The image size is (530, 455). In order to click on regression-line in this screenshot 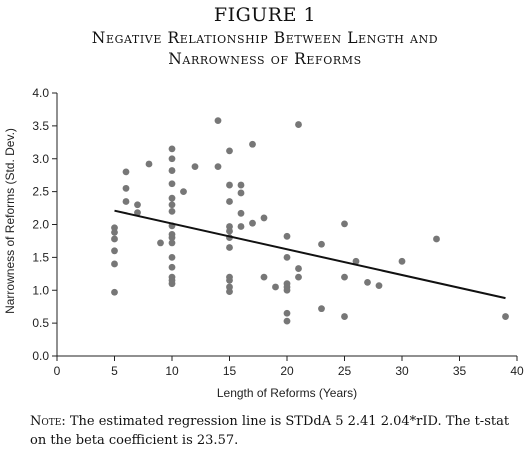, I will do `click(310, 254)`.